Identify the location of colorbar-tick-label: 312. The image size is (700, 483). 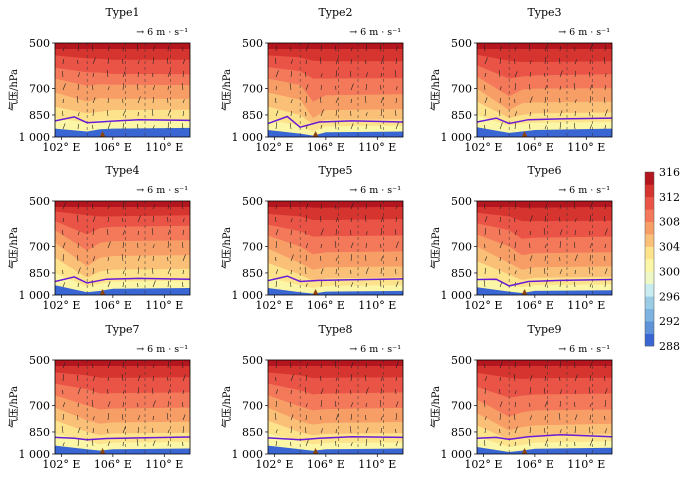
(669, 197).